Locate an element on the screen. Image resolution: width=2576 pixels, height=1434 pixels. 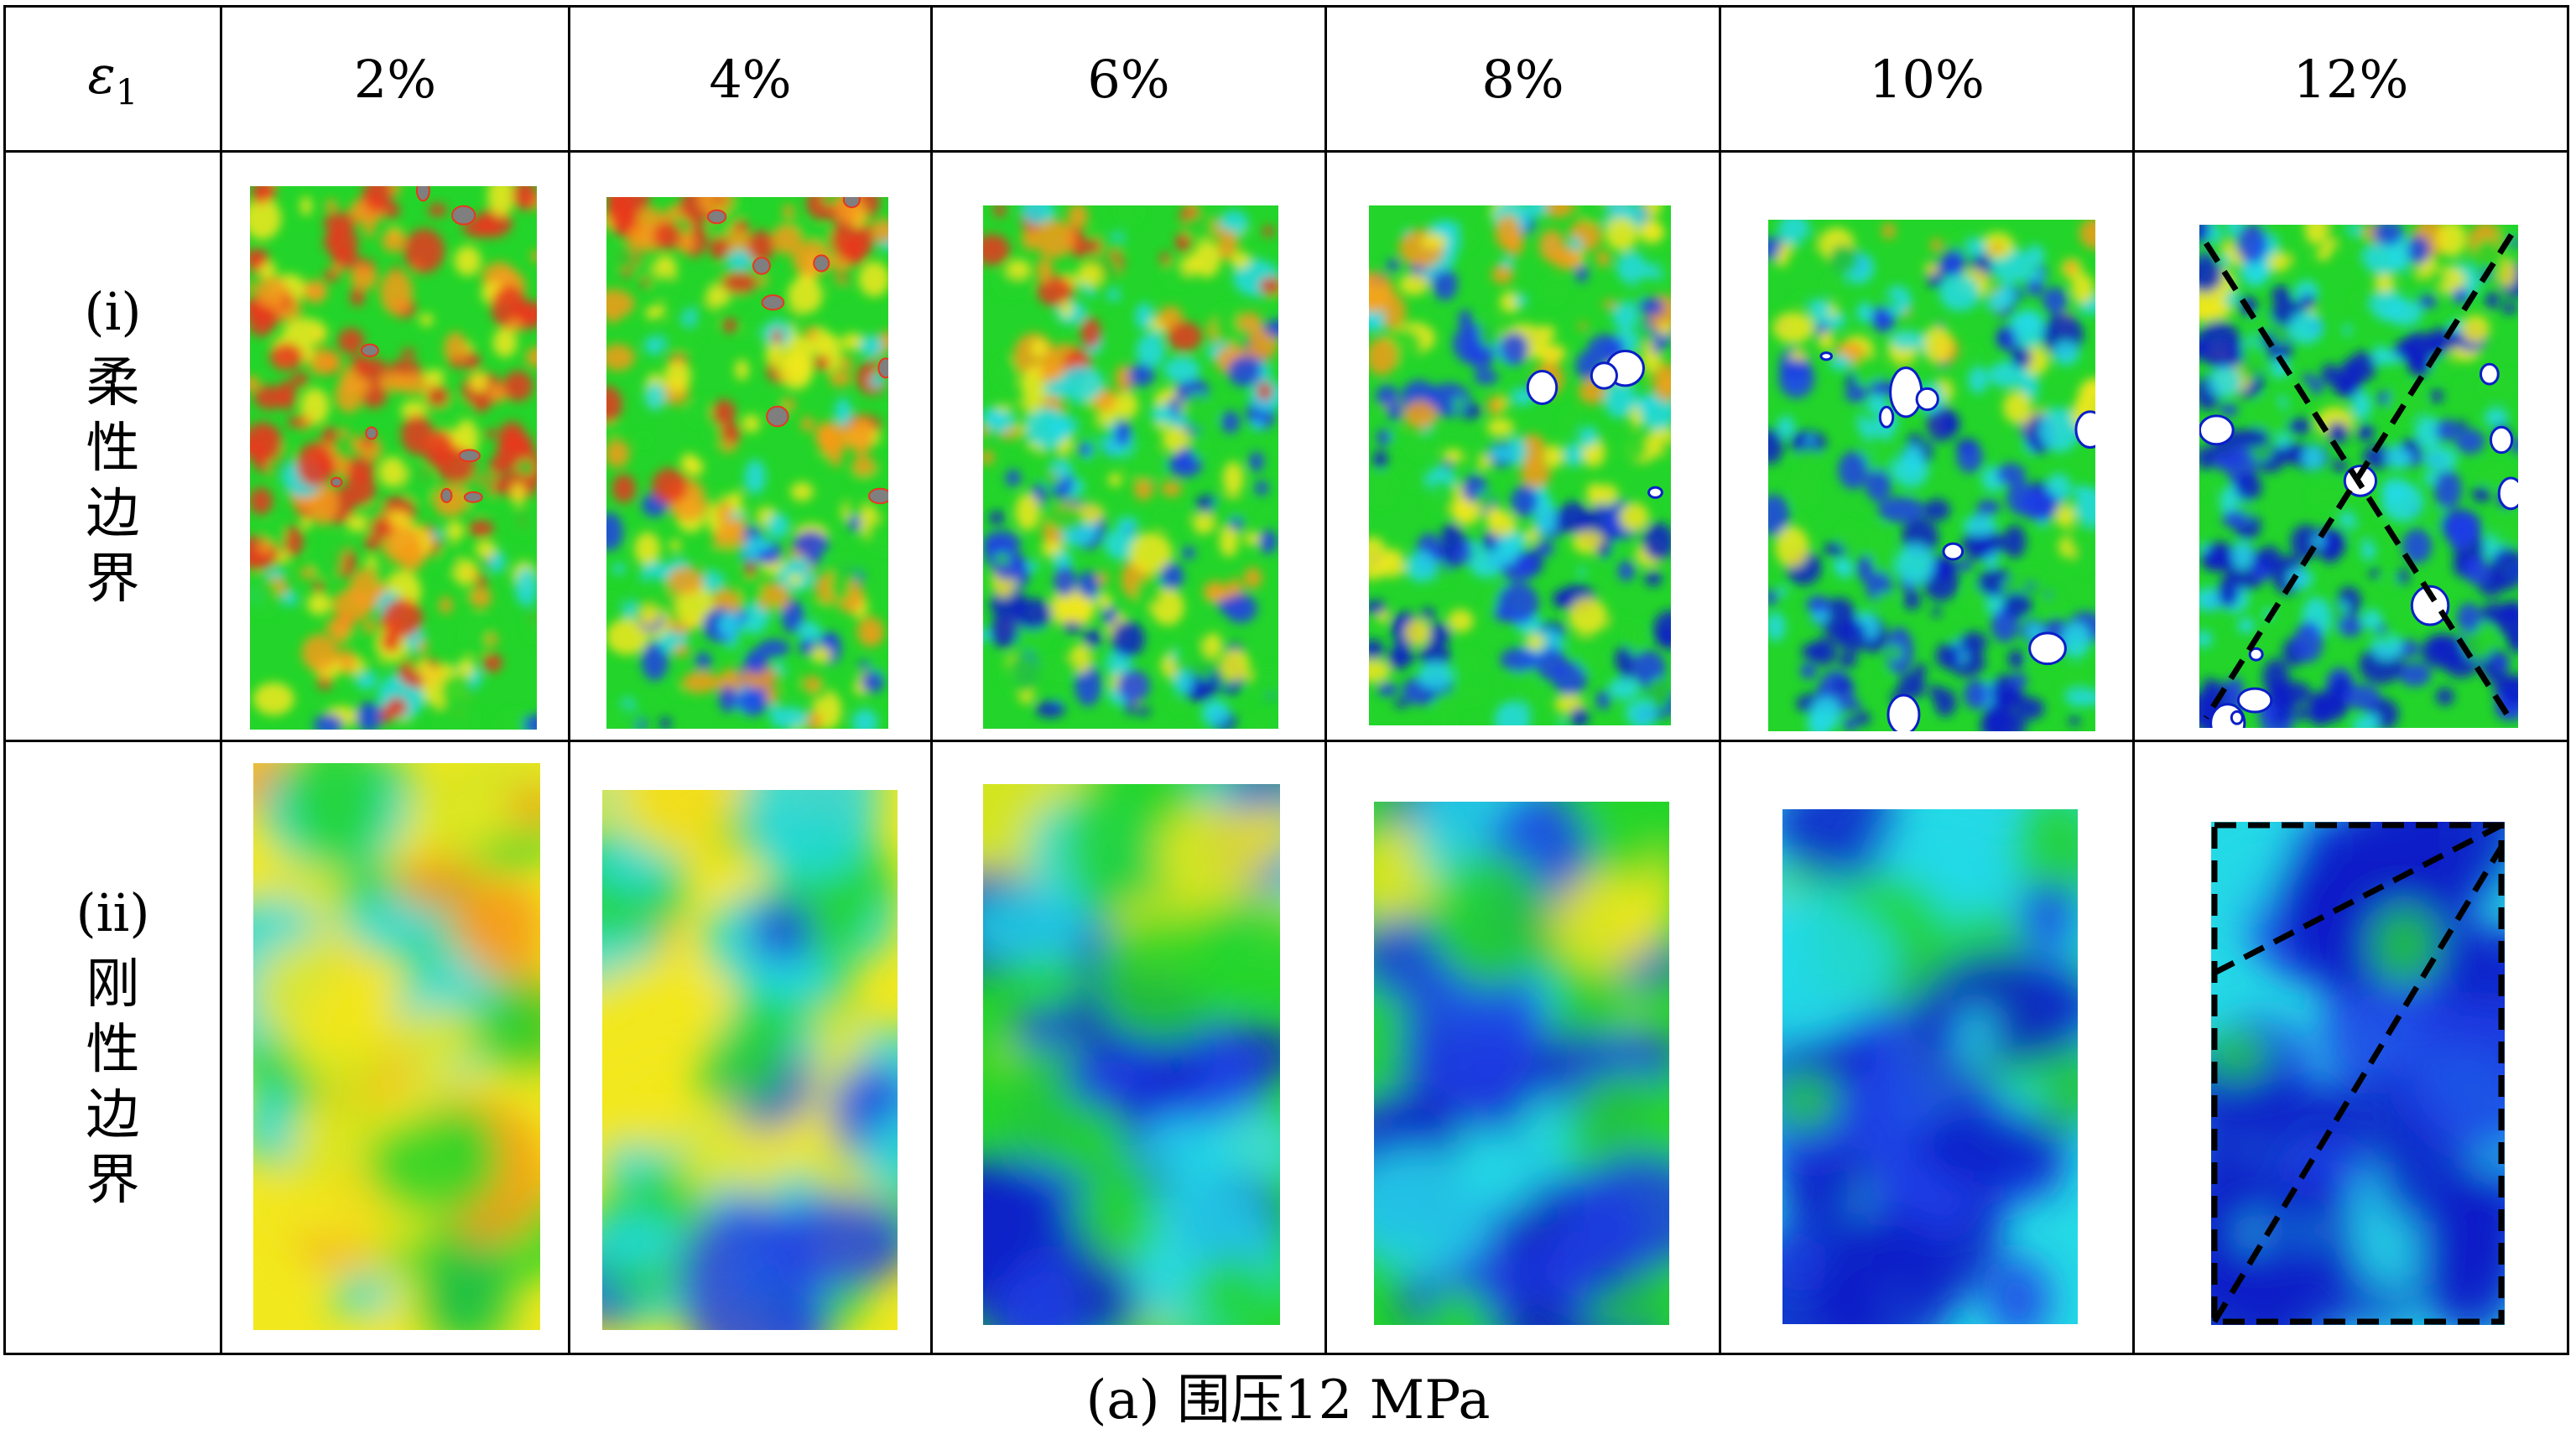
epsilon-symbol: ε is located at coordinates (101, 75).